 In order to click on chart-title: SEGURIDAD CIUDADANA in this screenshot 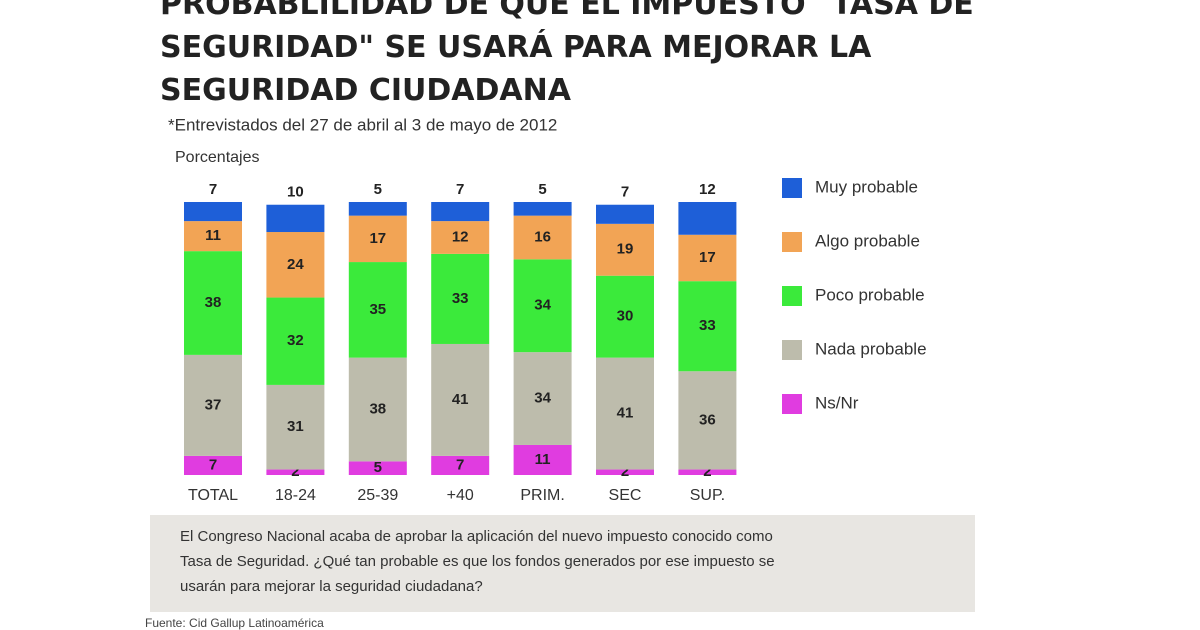, I will do `click(366, 90)`.